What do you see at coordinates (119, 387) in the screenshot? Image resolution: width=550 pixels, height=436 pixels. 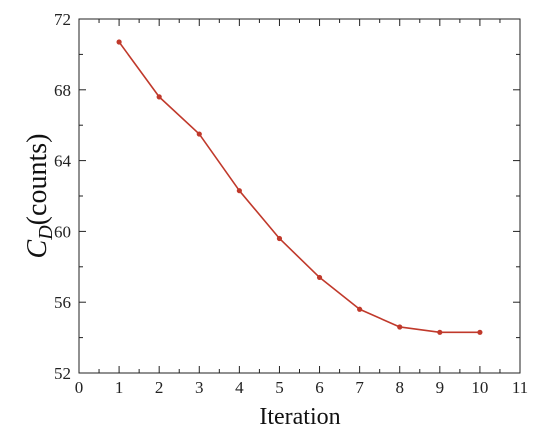 I see `x-tick-label: 1` at bounding box center [119, 387].